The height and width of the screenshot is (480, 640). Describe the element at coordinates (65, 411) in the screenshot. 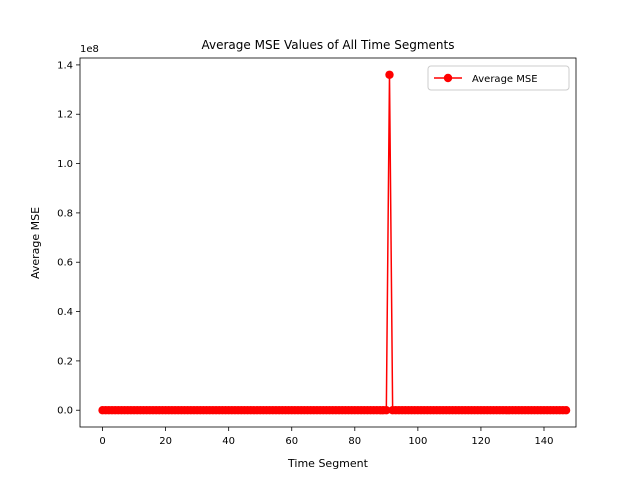

I see `y-tick-label: 0.0` at that location.